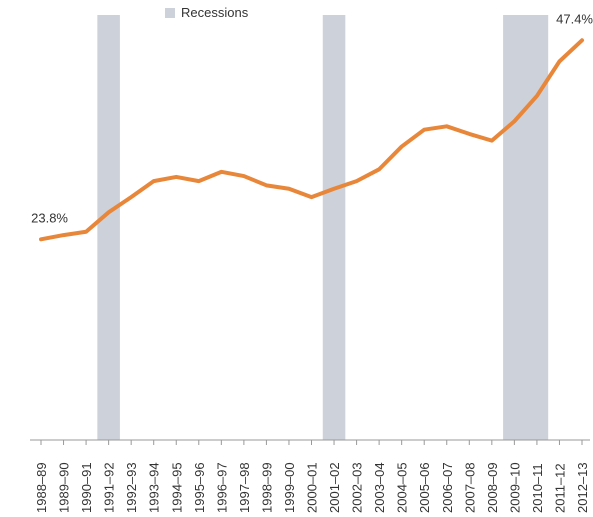  Describe the element at coordinates (176, 487) in the screenshot. I see `x-tick-label: 1994–95` at that location.